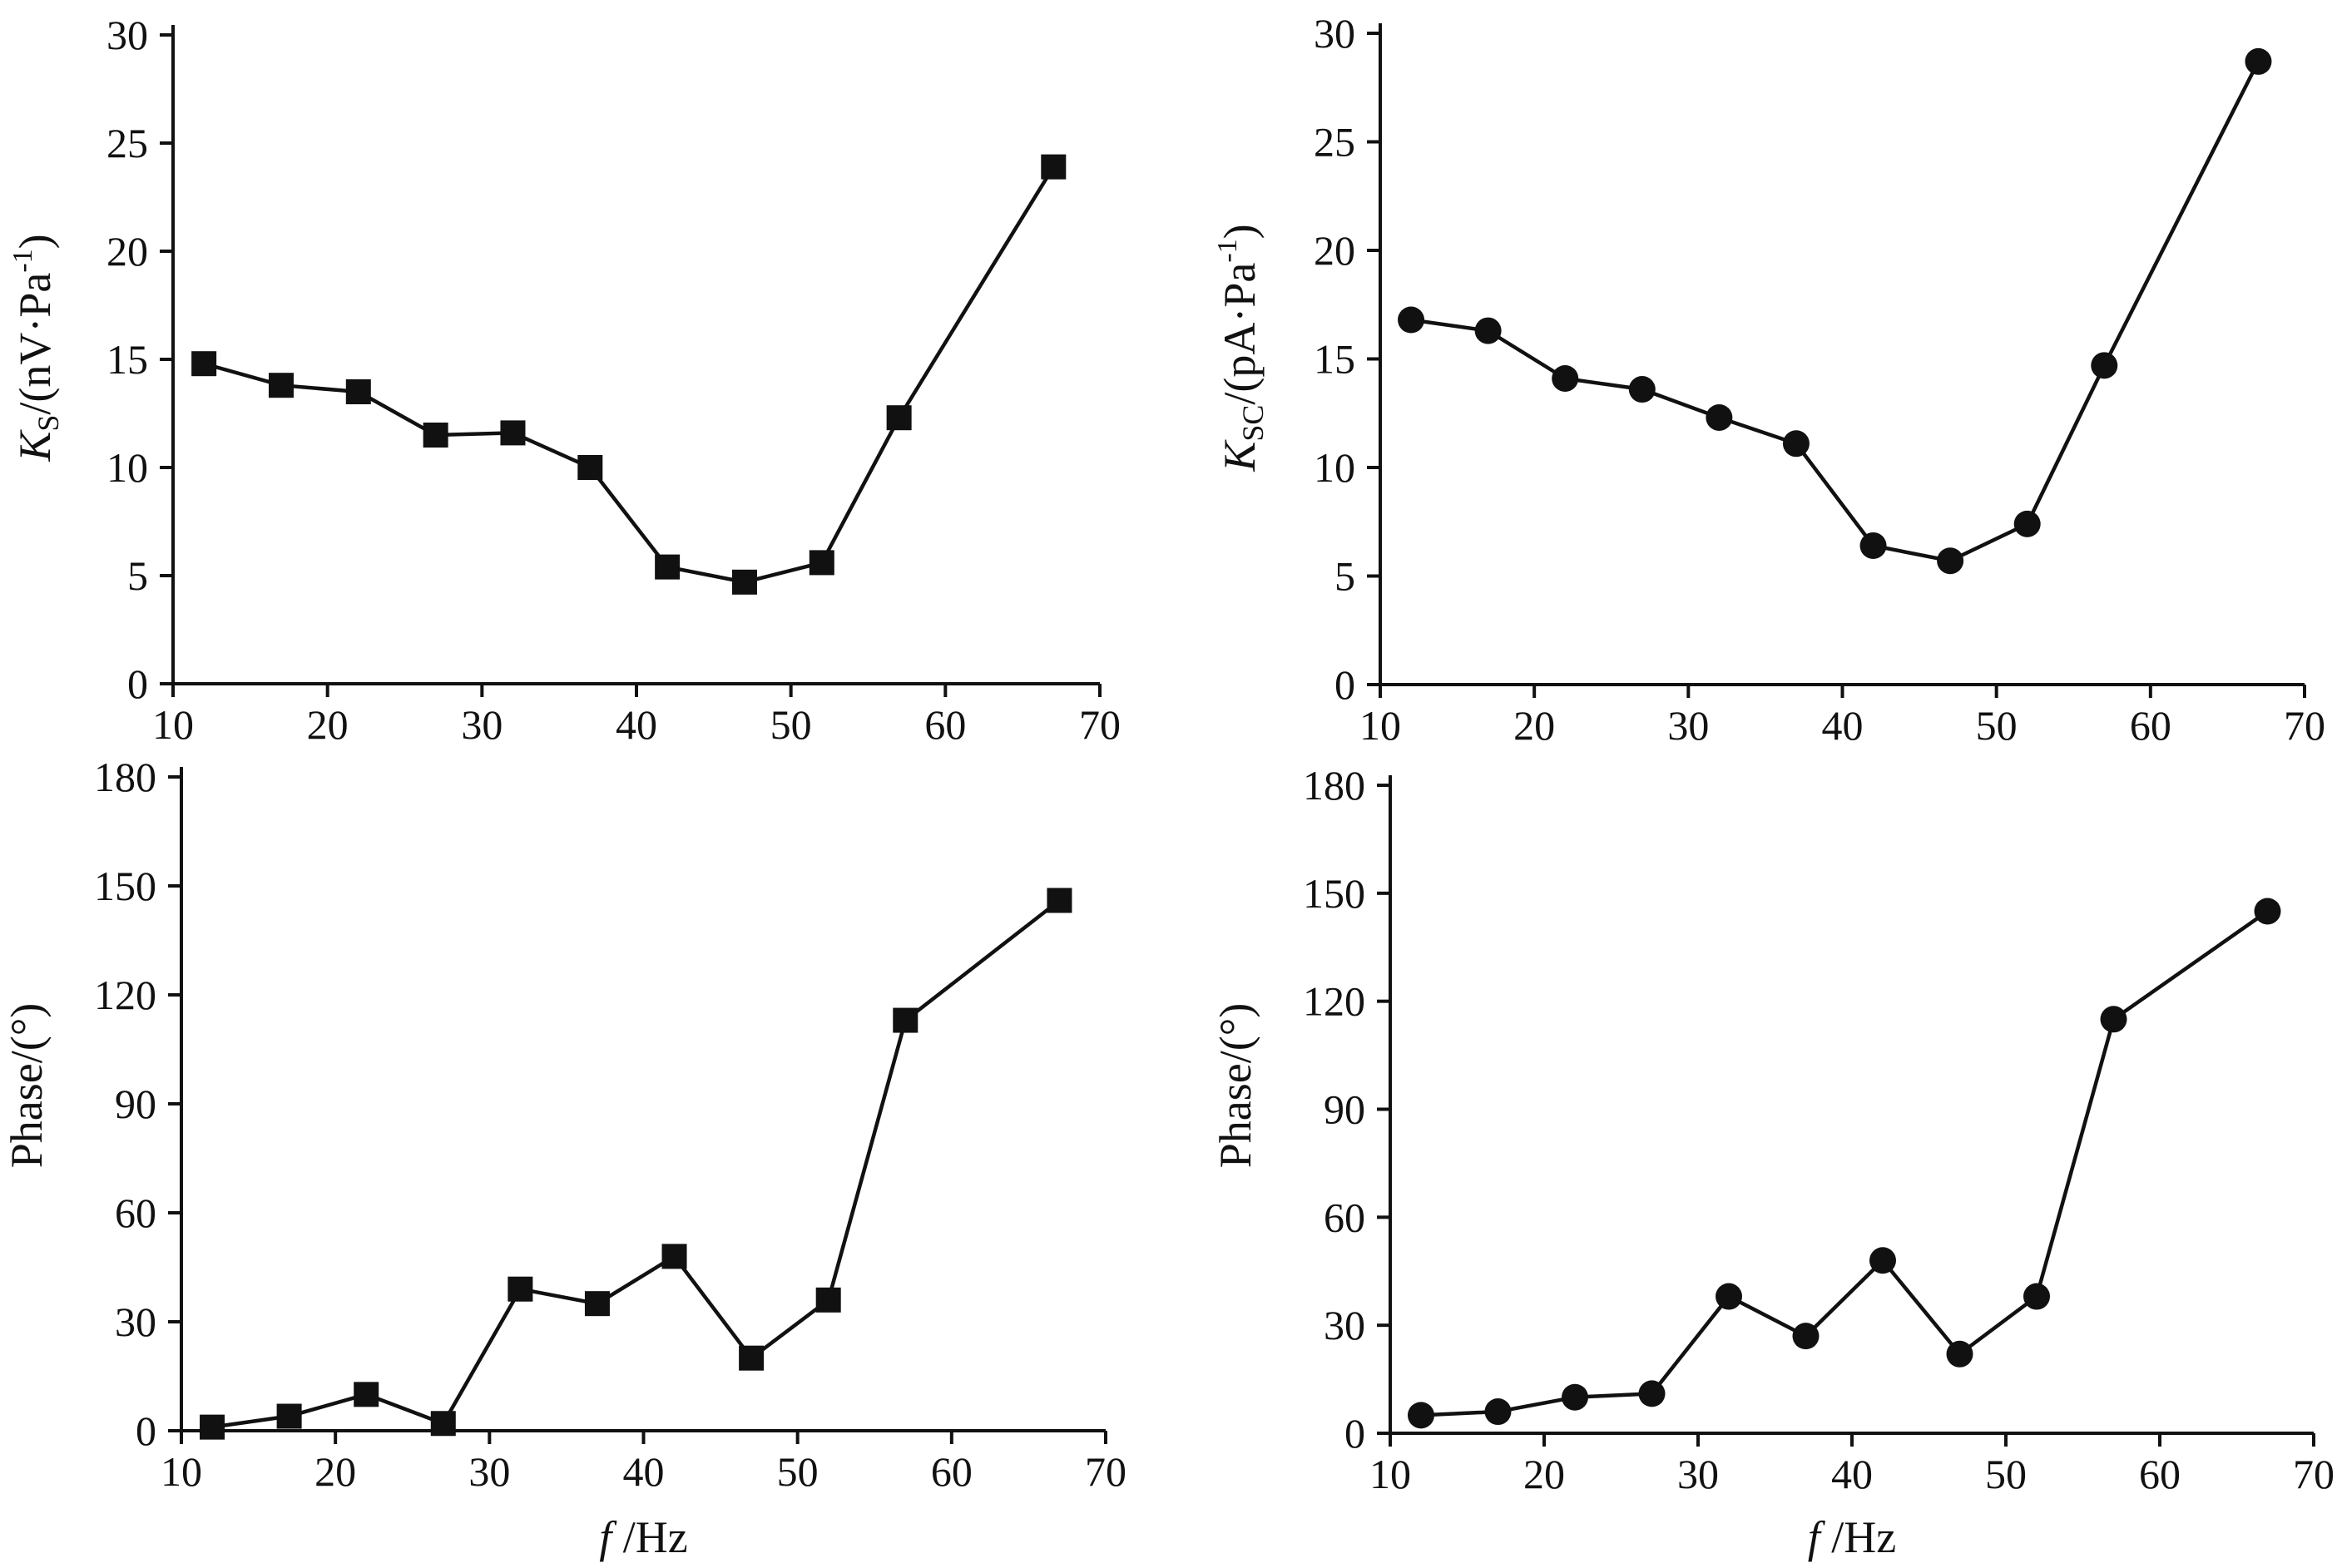  Describe the element at coordinates (1344, 1217) in the screenshot. I see `y-tick-label: 60` at that location.